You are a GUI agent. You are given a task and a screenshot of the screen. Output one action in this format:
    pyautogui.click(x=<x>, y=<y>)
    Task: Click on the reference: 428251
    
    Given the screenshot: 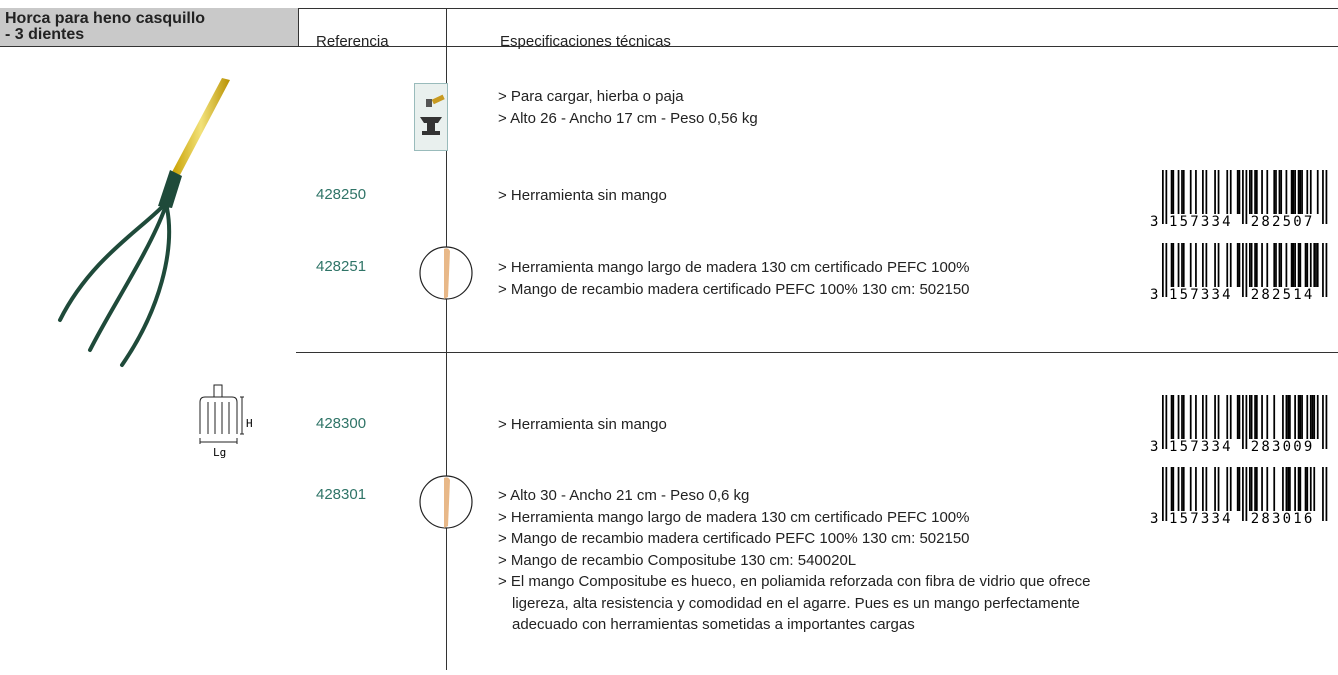 What is the action you would take?
    pyautogui.click(x=341, y=266)
    